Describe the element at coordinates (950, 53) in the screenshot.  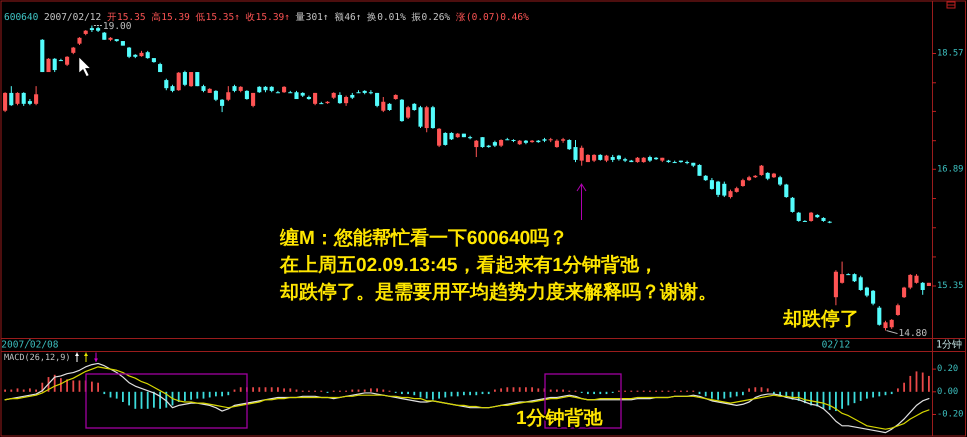
I see `y-tick-label: 18.57` at that location.